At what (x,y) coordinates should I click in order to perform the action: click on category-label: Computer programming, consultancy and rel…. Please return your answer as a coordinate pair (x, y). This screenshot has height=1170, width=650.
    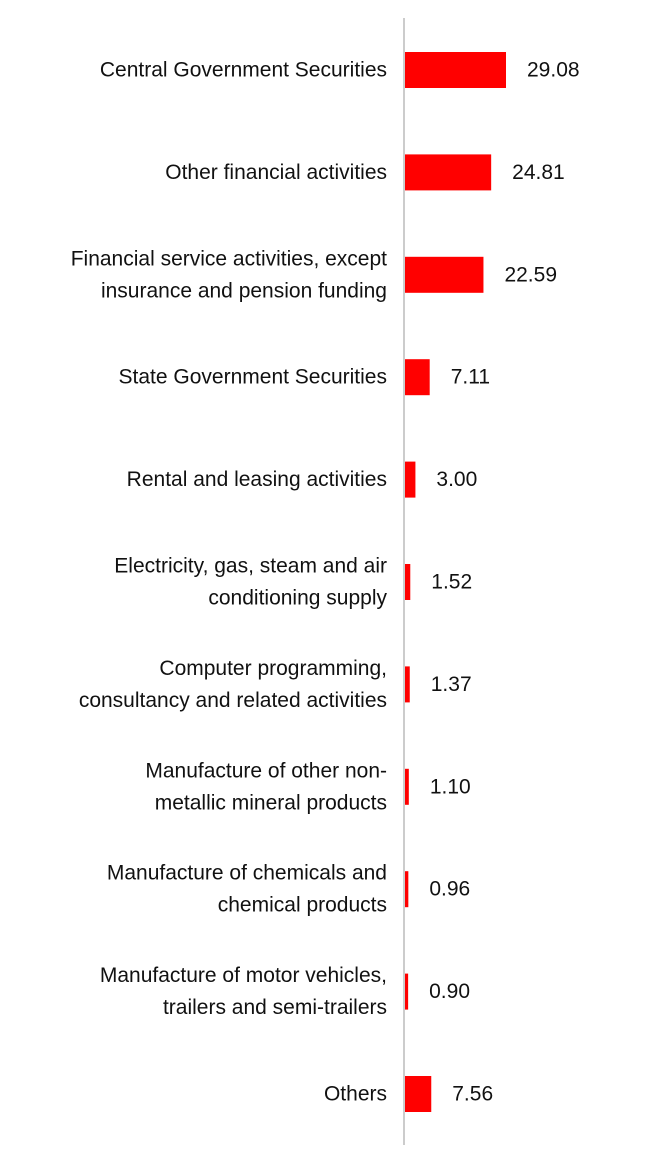
    Looking at the image, I should click on (233, 684).